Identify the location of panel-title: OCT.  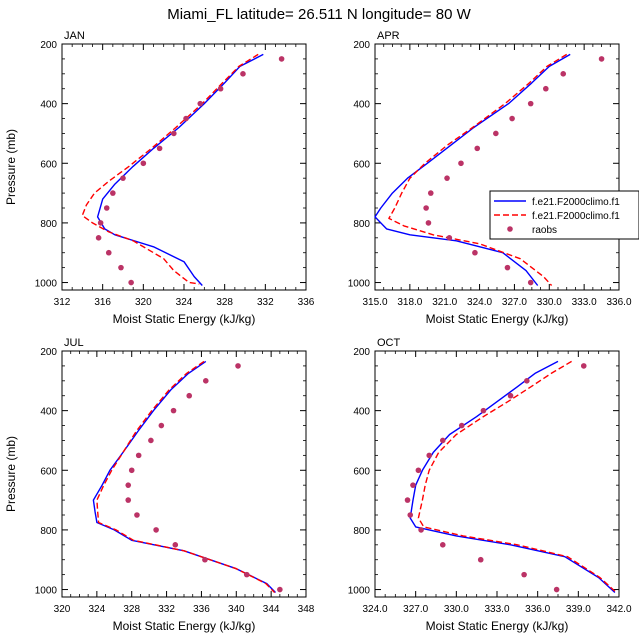
(389, 343).